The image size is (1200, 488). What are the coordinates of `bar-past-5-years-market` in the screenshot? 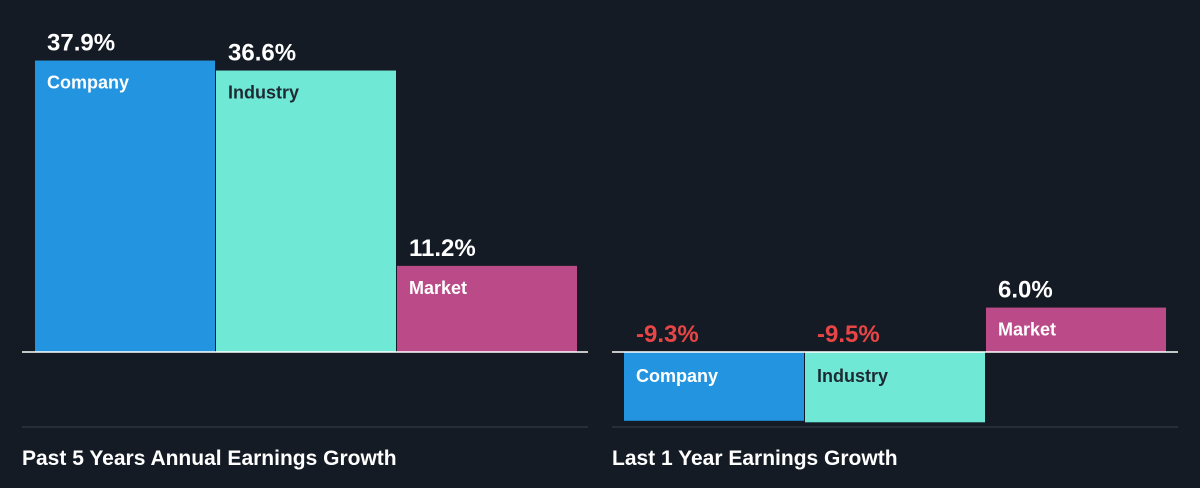 It's located at (487, 308).